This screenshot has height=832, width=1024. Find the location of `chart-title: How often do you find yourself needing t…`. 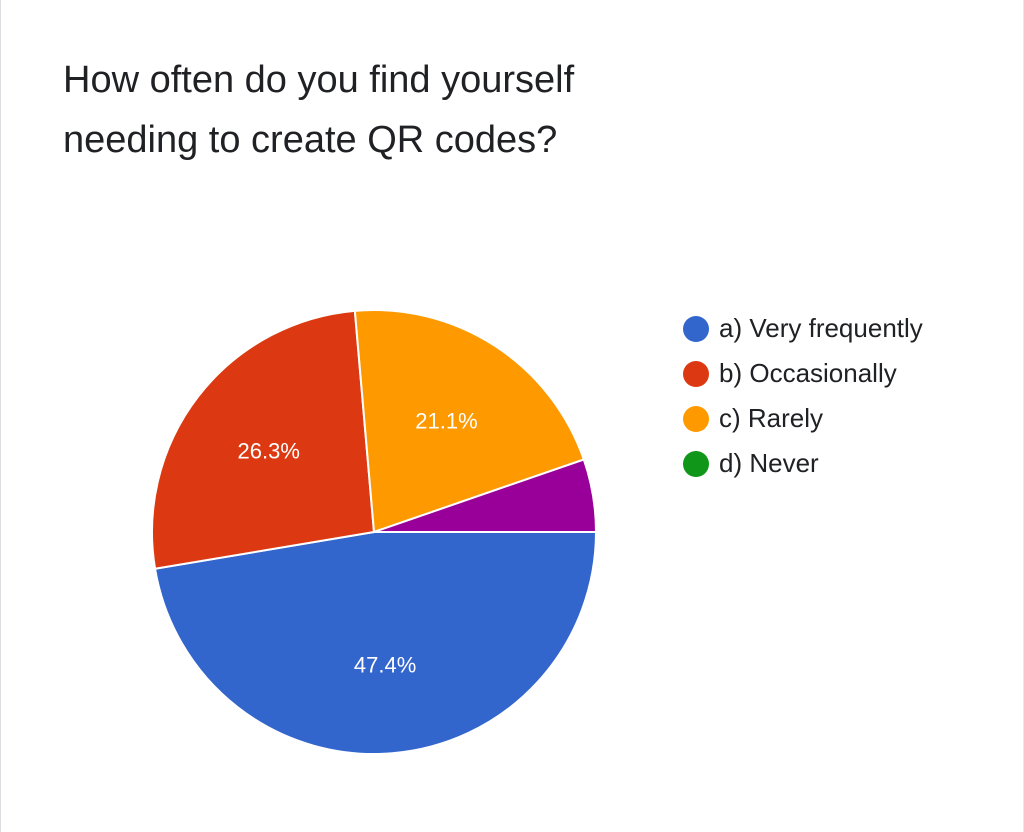

chart-title: How often do you find yourself needing t… is located at coordinates (319, 110).